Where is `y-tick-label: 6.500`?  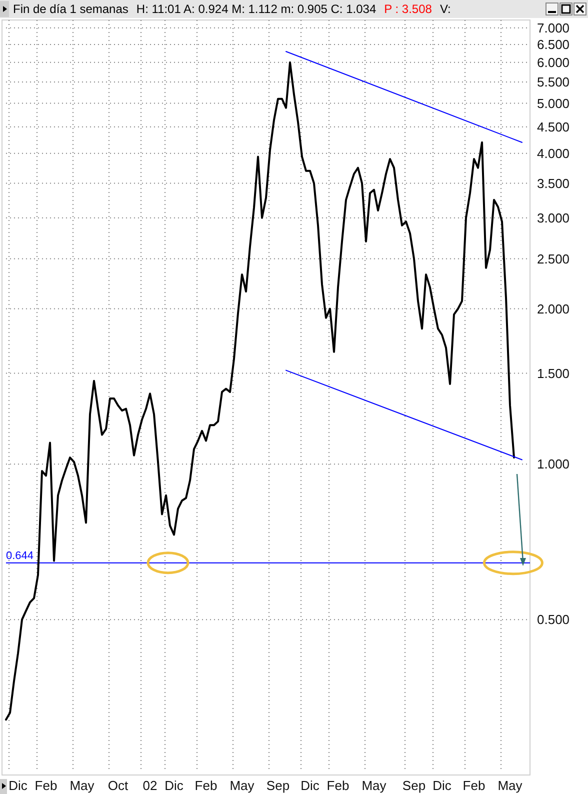
y-tick-label: 6.500 is located at coordinates (553, 44).